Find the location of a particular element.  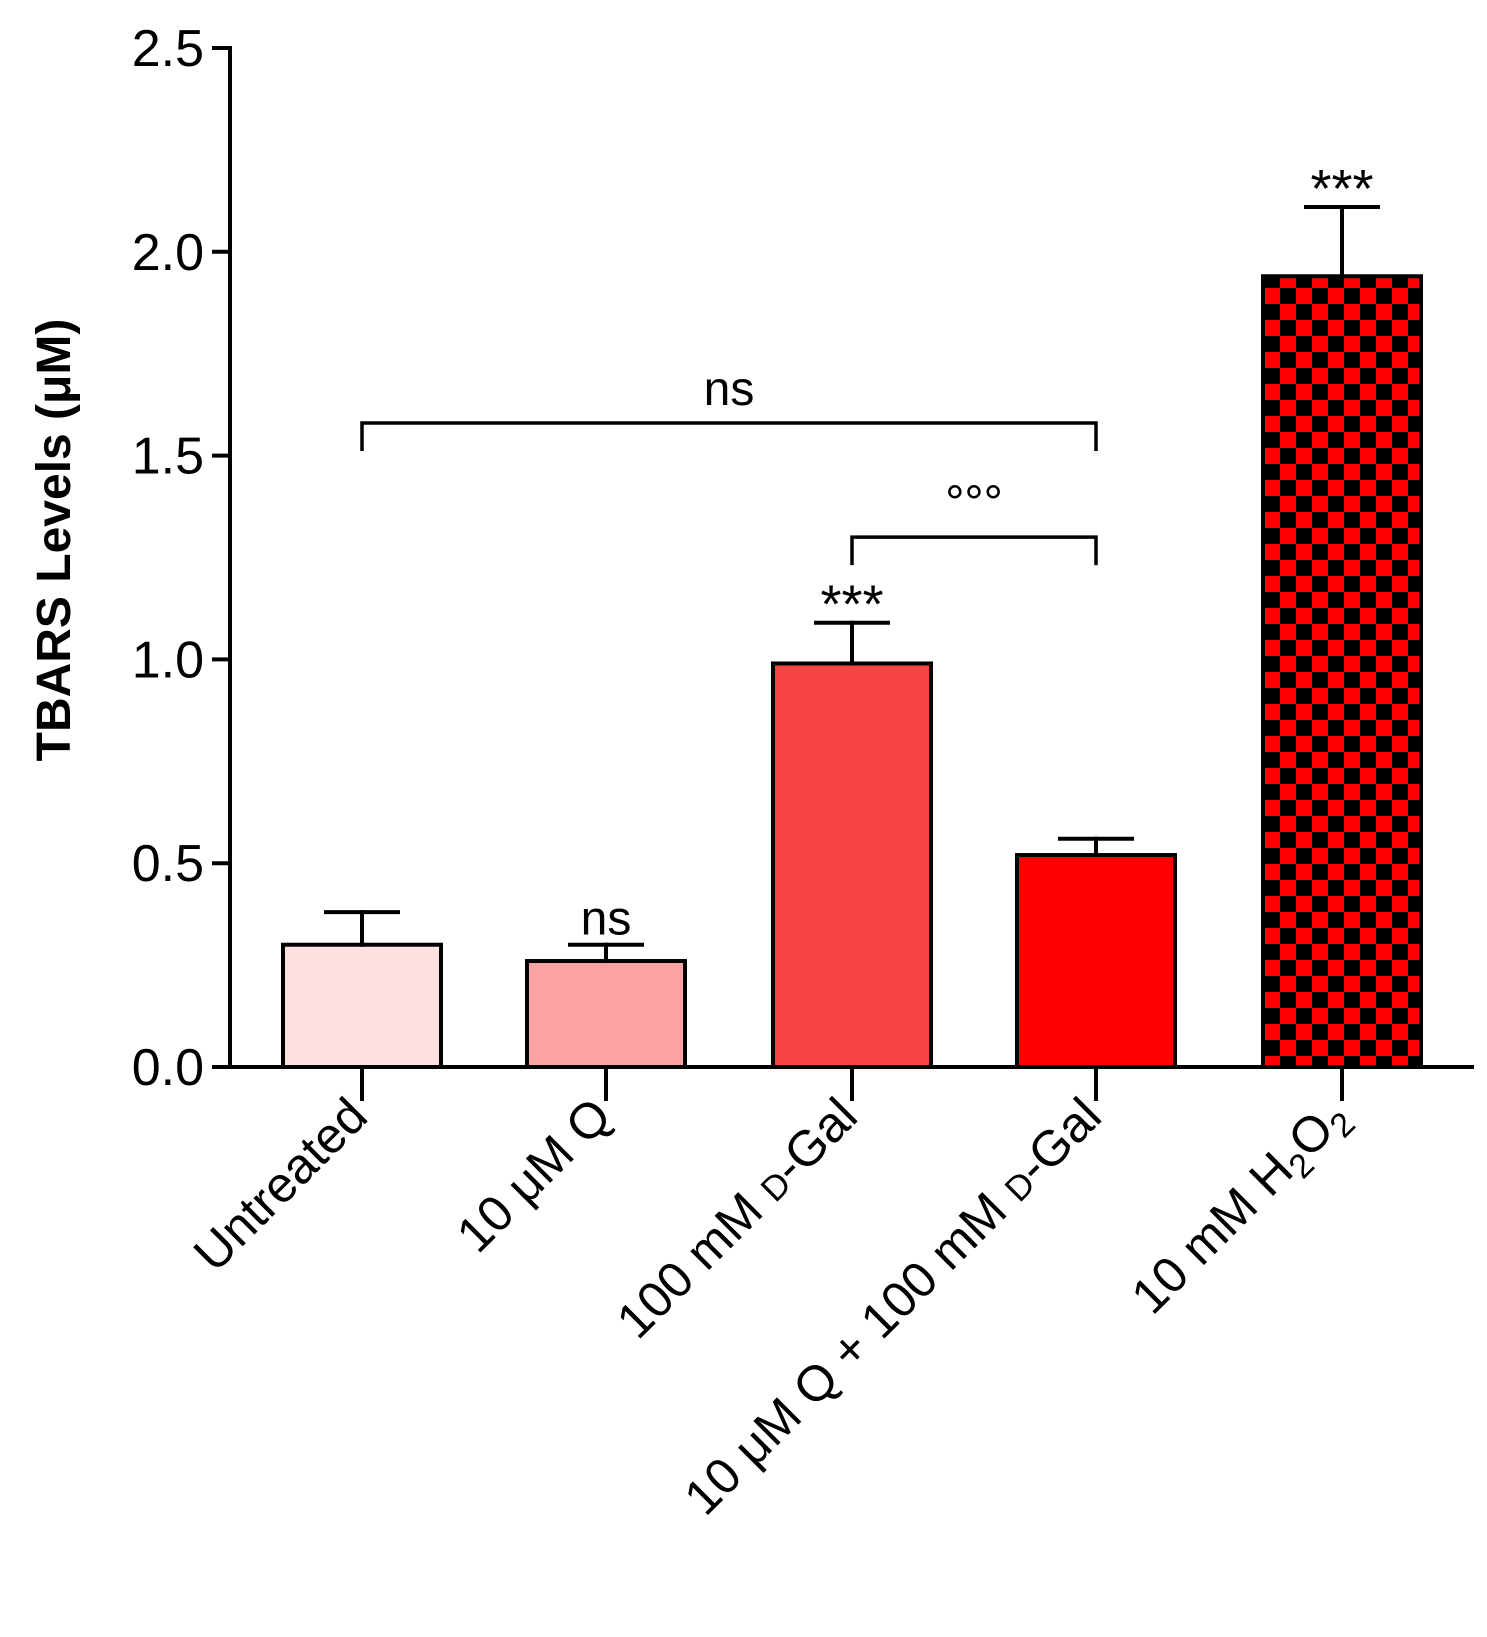

significance-label-2: *** is located at coordinates (851, 605).